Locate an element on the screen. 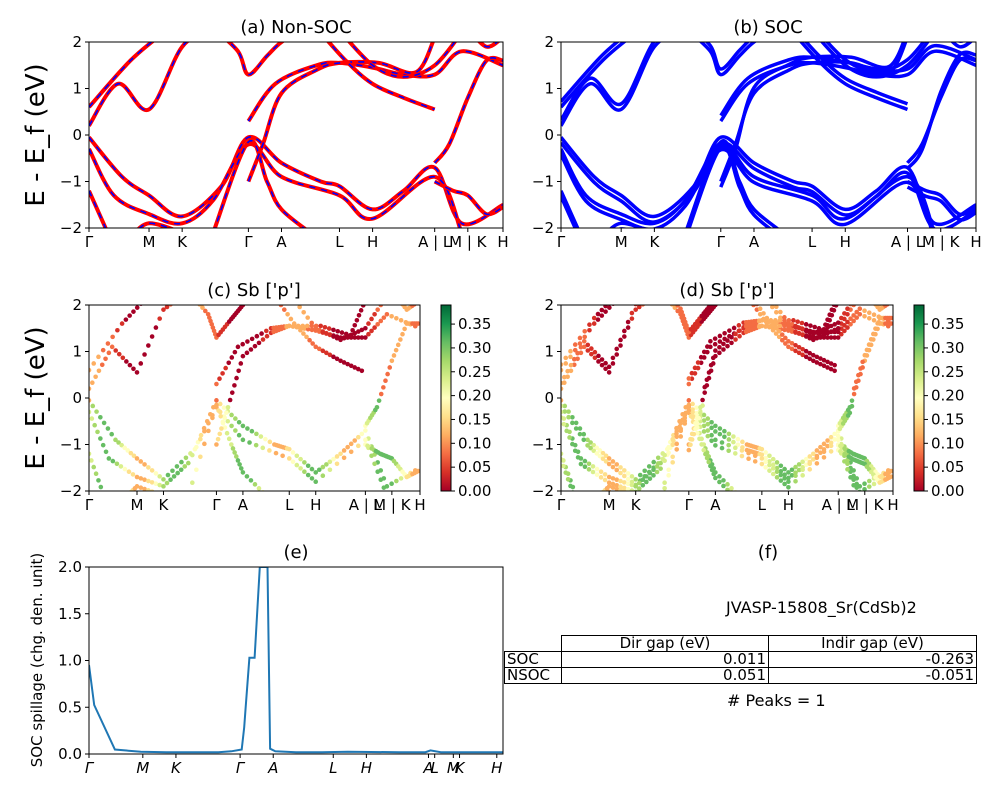 The image size is (1000, 800). colorbar-tick-label: 0.10 is located at coordinates (947, 443).